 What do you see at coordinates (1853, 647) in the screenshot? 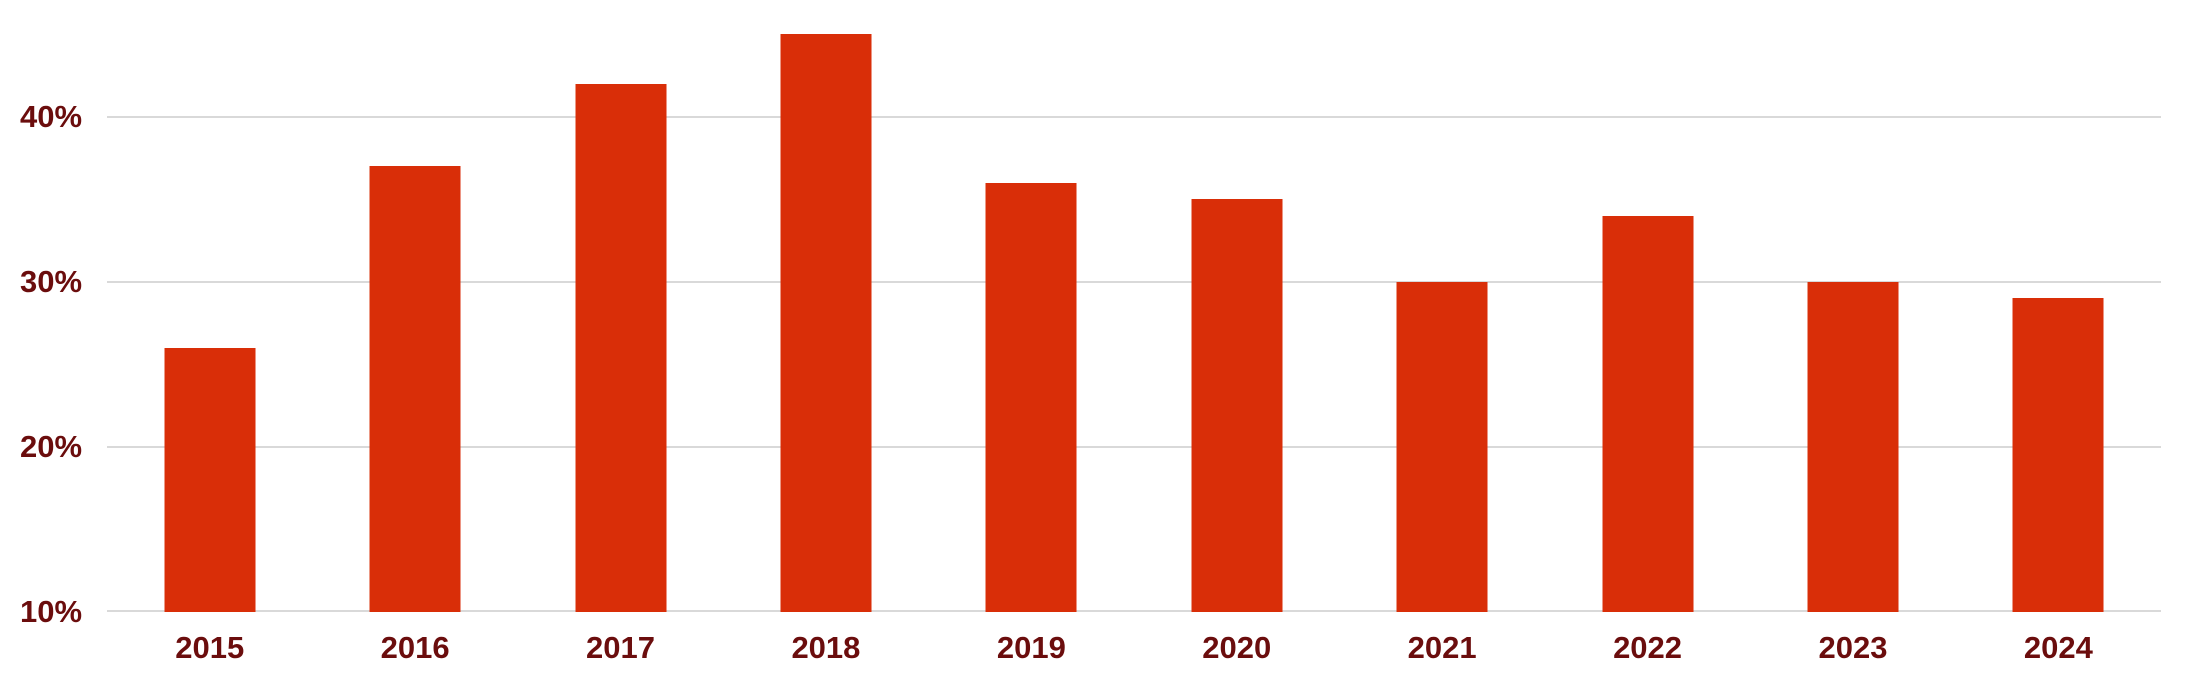
I see `x-axis-tick-label: 2023` at bounding box center [1853, 647].